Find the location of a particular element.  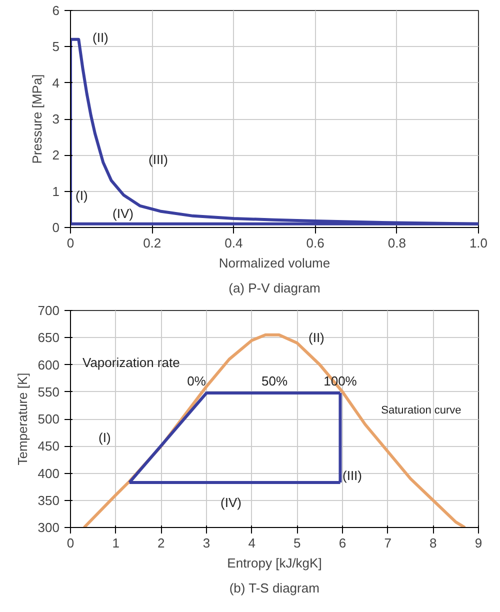

x-axis-title: Entropy [kJ/kgK] is located at coordinates (274, 563).